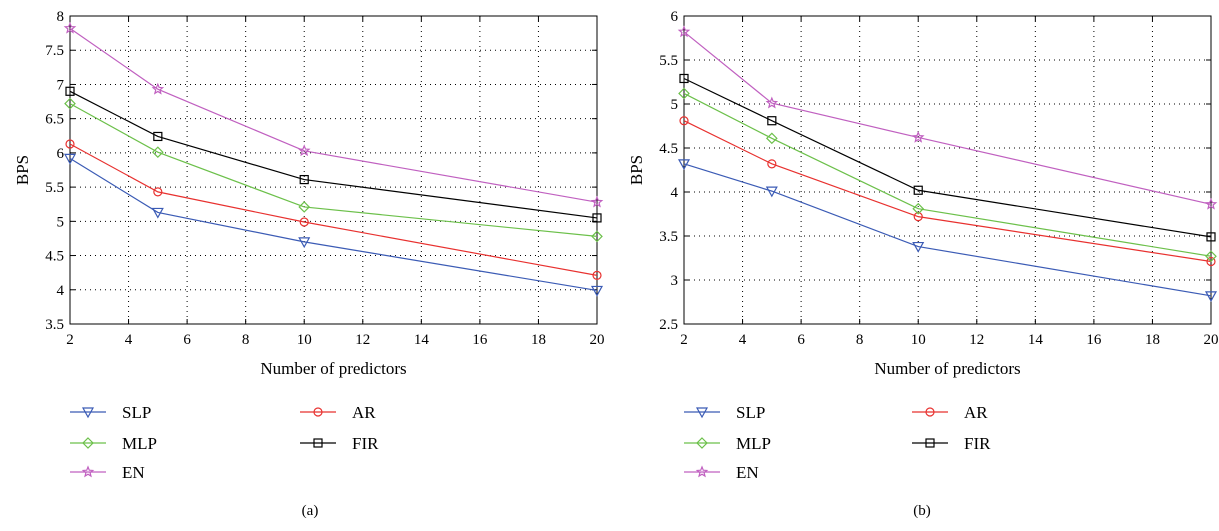 This screenshot has width=1219, height=531. I want to click on panel-caption: (a), so click(310, 511).